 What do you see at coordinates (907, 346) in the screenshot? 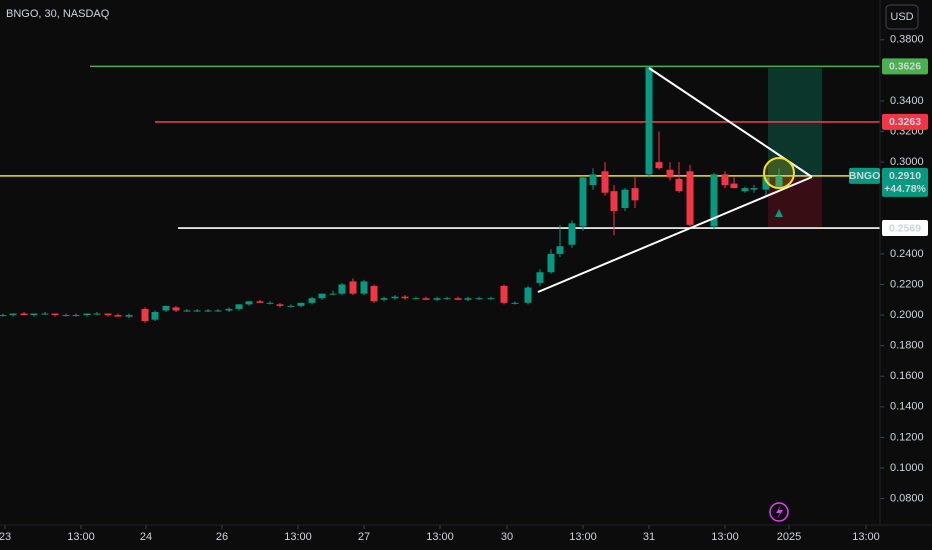
I see `y-tick-label: 0.1800` at bounding box center [907, 346].